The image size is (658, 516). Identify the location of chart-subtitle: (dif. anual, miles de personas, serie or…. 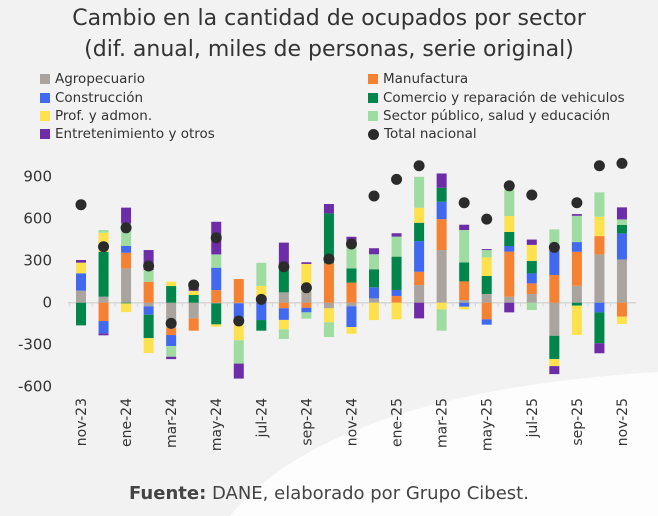
(329, 49).